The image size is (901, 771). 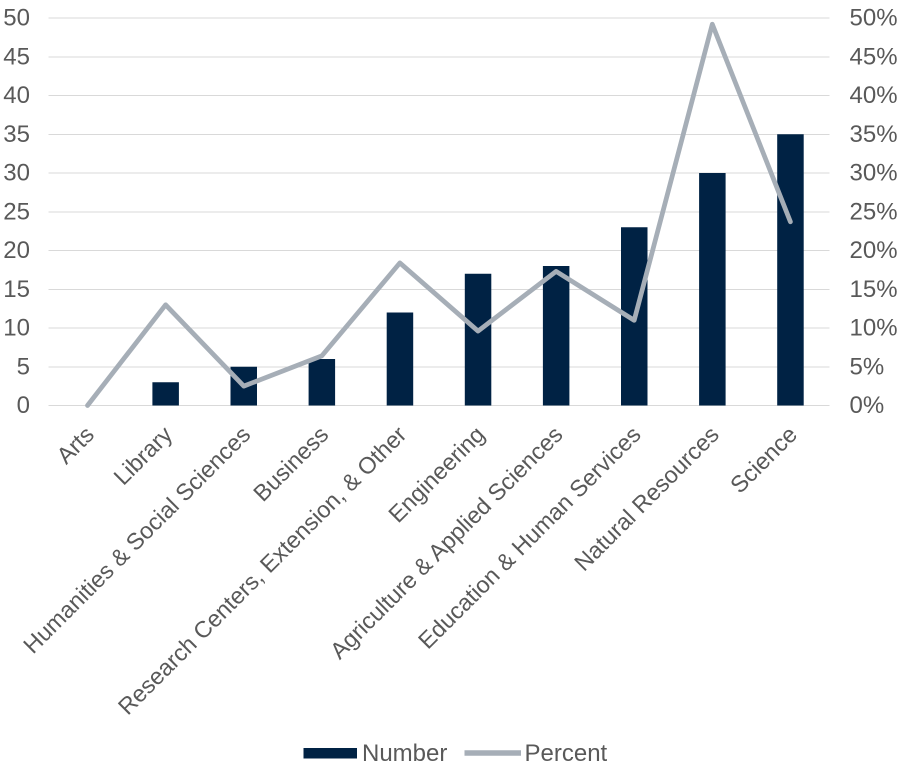 What do you see at coordinates (404, 753) in the screenshot?
I see `svg-text: Number` at bounding box center [404, 753].